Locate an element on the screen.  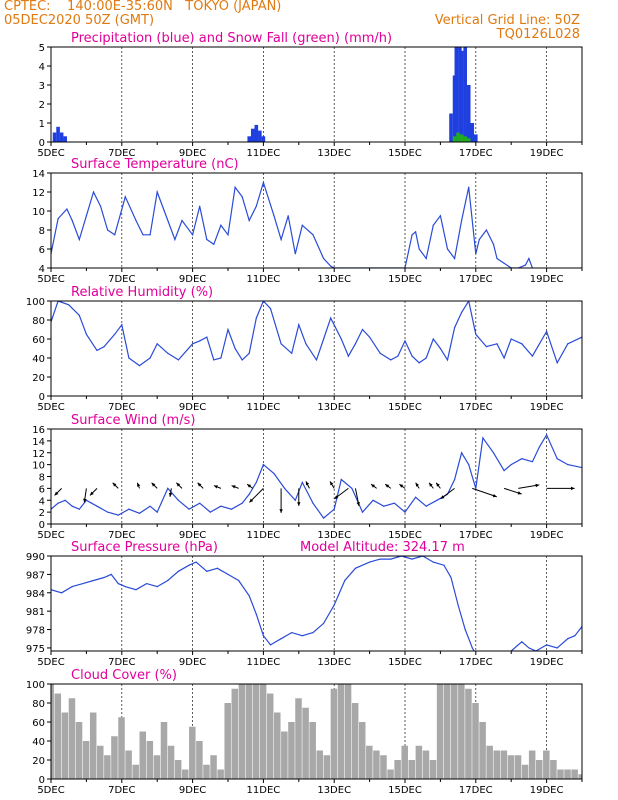
x-tick-label: 7DEC is located at coordinates (121, 535).